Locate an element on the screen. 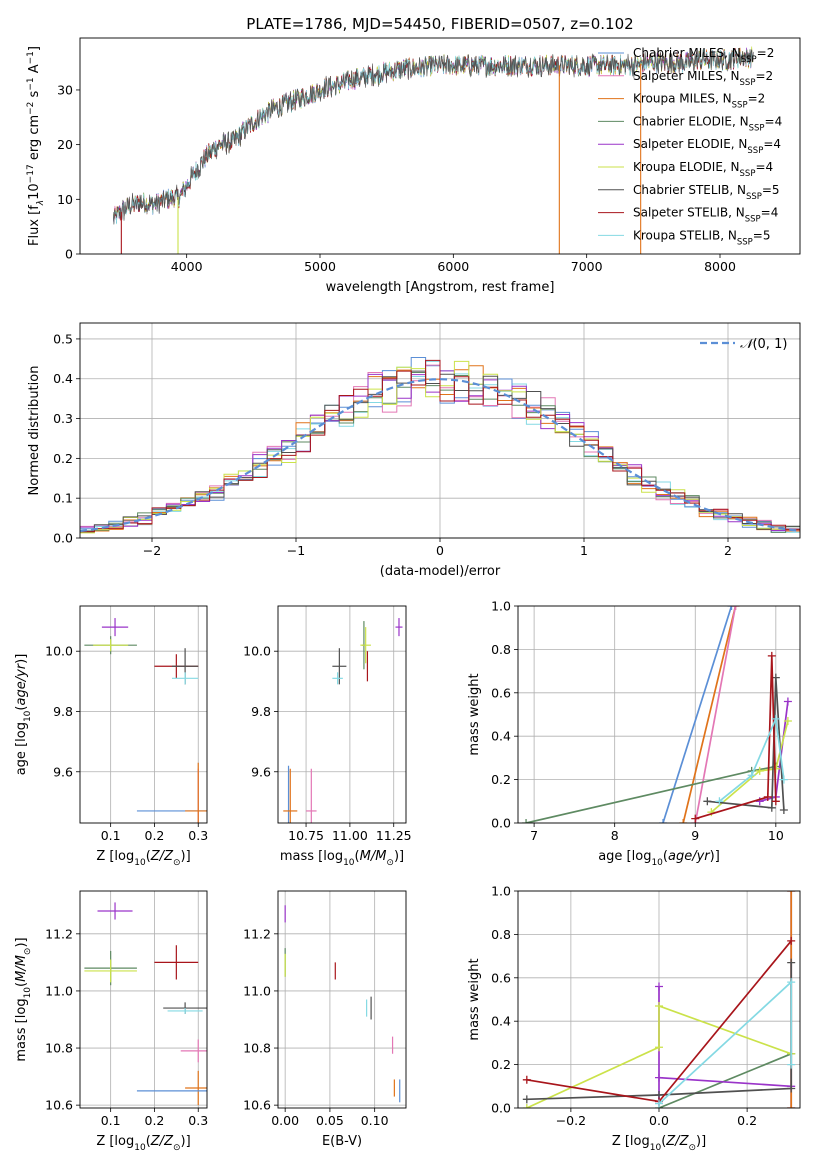 Image resolution: width=819 pixels, height=1170 pixels. legend-label-salpeter_miles: Salpeter MILES, NSSP=2 is located at coordinates (703, 78).